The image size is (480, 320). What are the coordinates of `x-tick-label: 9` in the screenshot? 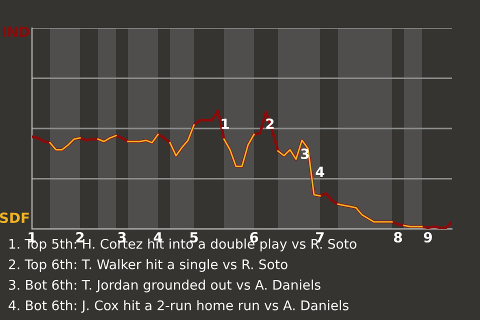 It's located at (428, 237).